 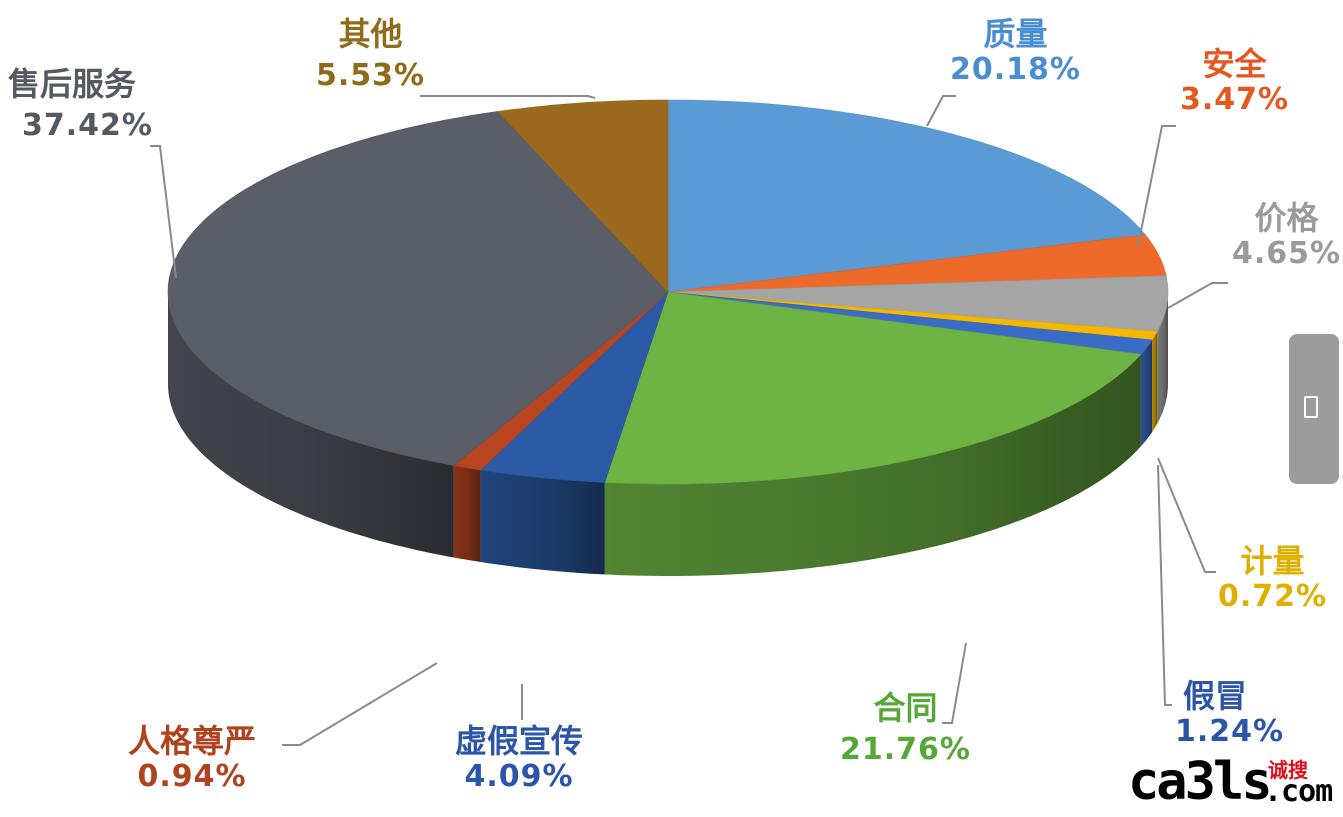 I want to click on label-safety: 安全 3.47%, so click(x=1234, y=81).